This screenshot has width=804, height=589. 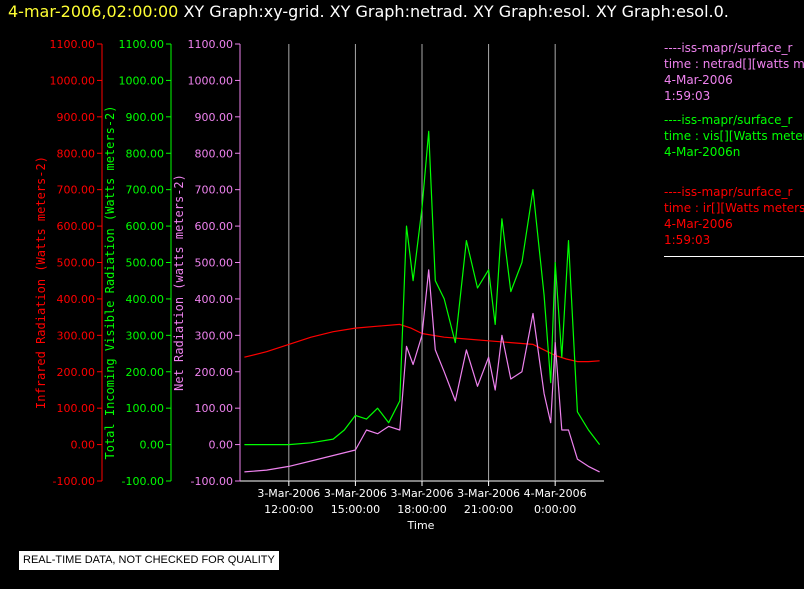 What do you see at coordinates (179, 282) in the screenshot?
I see `y-axis-label: Net Radiation (watts meters-2)` at bounding box center [179, 282].